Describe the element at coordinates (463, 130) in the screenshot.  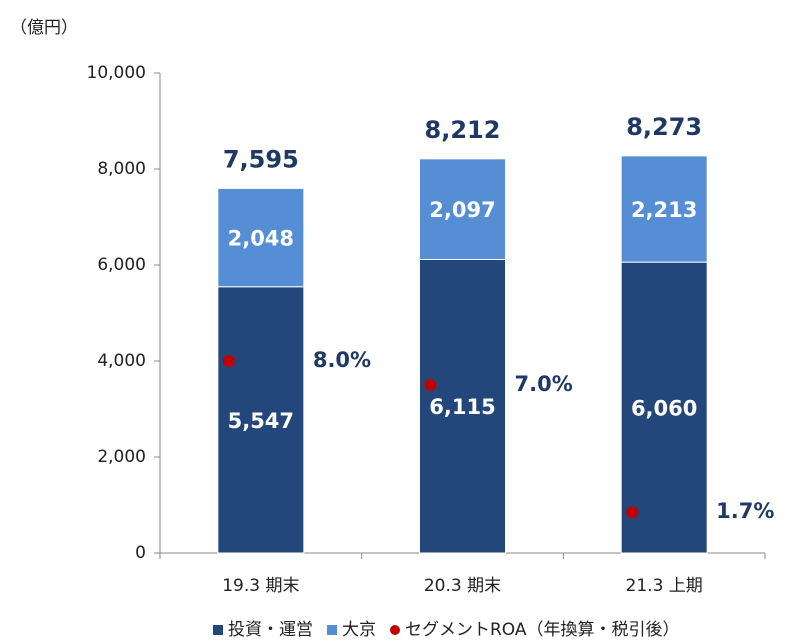
I see `total-label: 8,212` at that location.